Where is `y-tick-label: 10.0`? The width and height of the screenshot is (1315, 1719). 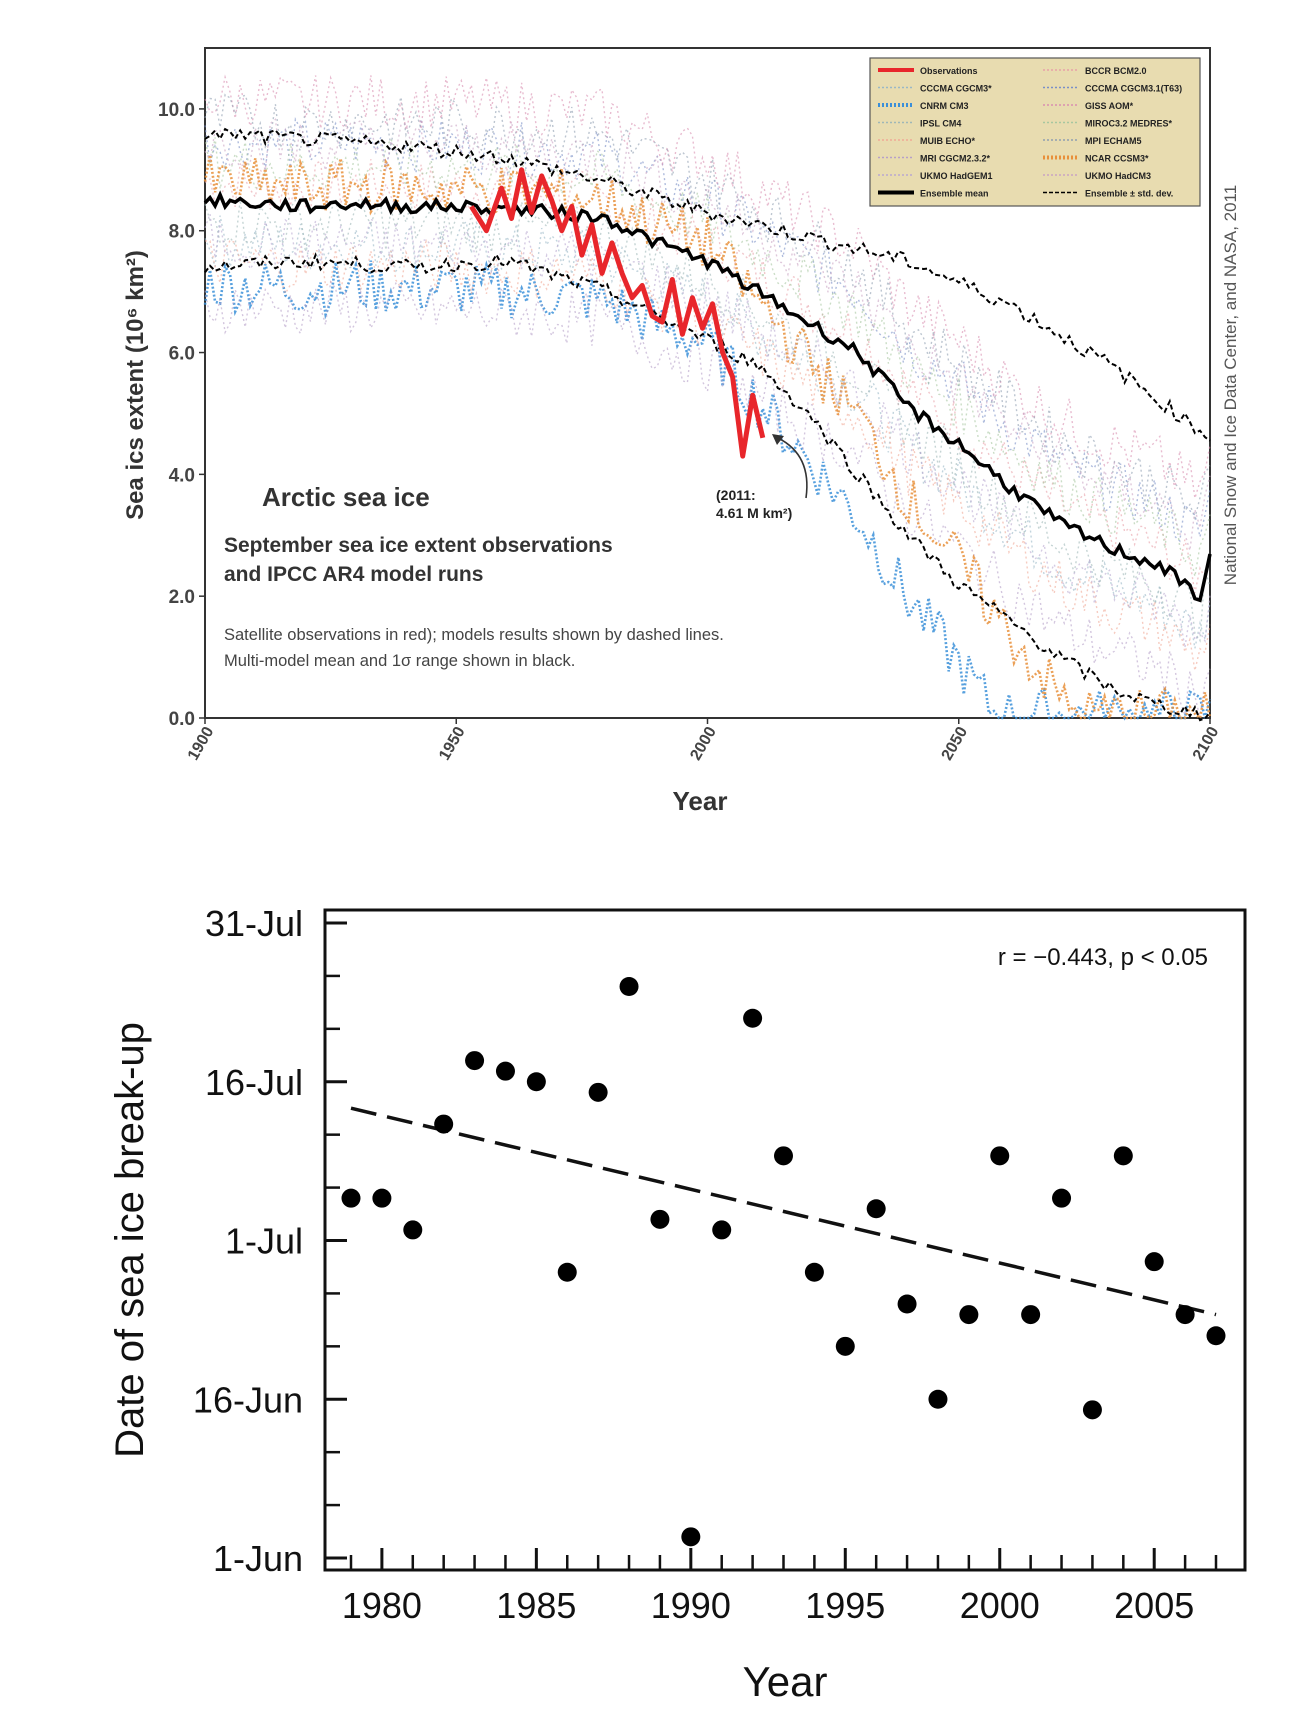
y-tick-label: 10.0 is located at coordinates (176, 110).